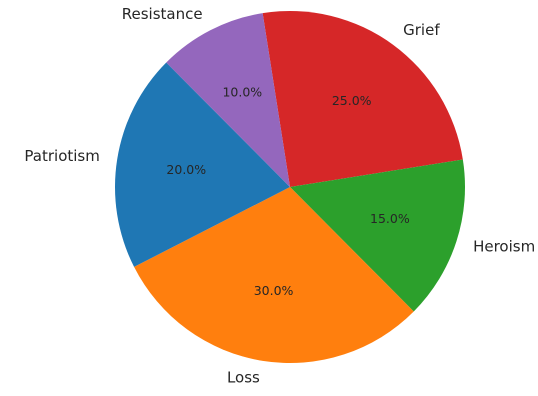 The height and width of the screenshot is (396, 538). I want to click on pct-label-patriotism: 20.0%, so click(186, 169).